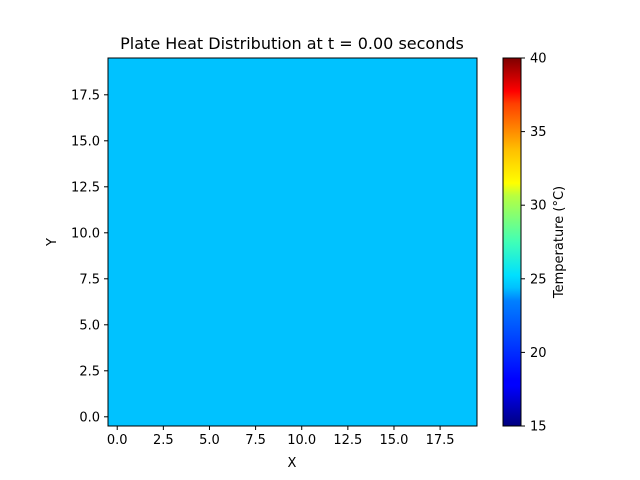 This screenshot has width=640, height=480. What do you see at coordinates (89, 325) in the screenshot?
I see `y-tick-label: 5.0` at bounding box center [89, 325].